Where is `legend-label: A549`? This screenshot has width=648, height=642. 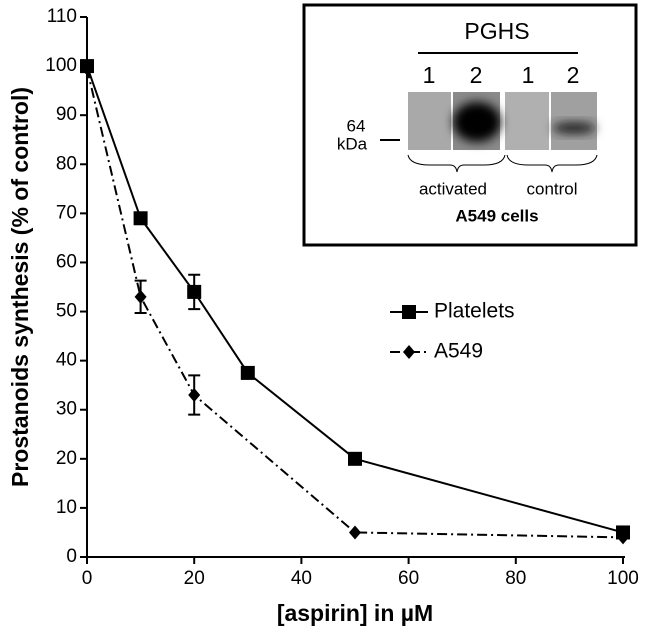
legend-label: A549 is located at coordinates (458, 351).